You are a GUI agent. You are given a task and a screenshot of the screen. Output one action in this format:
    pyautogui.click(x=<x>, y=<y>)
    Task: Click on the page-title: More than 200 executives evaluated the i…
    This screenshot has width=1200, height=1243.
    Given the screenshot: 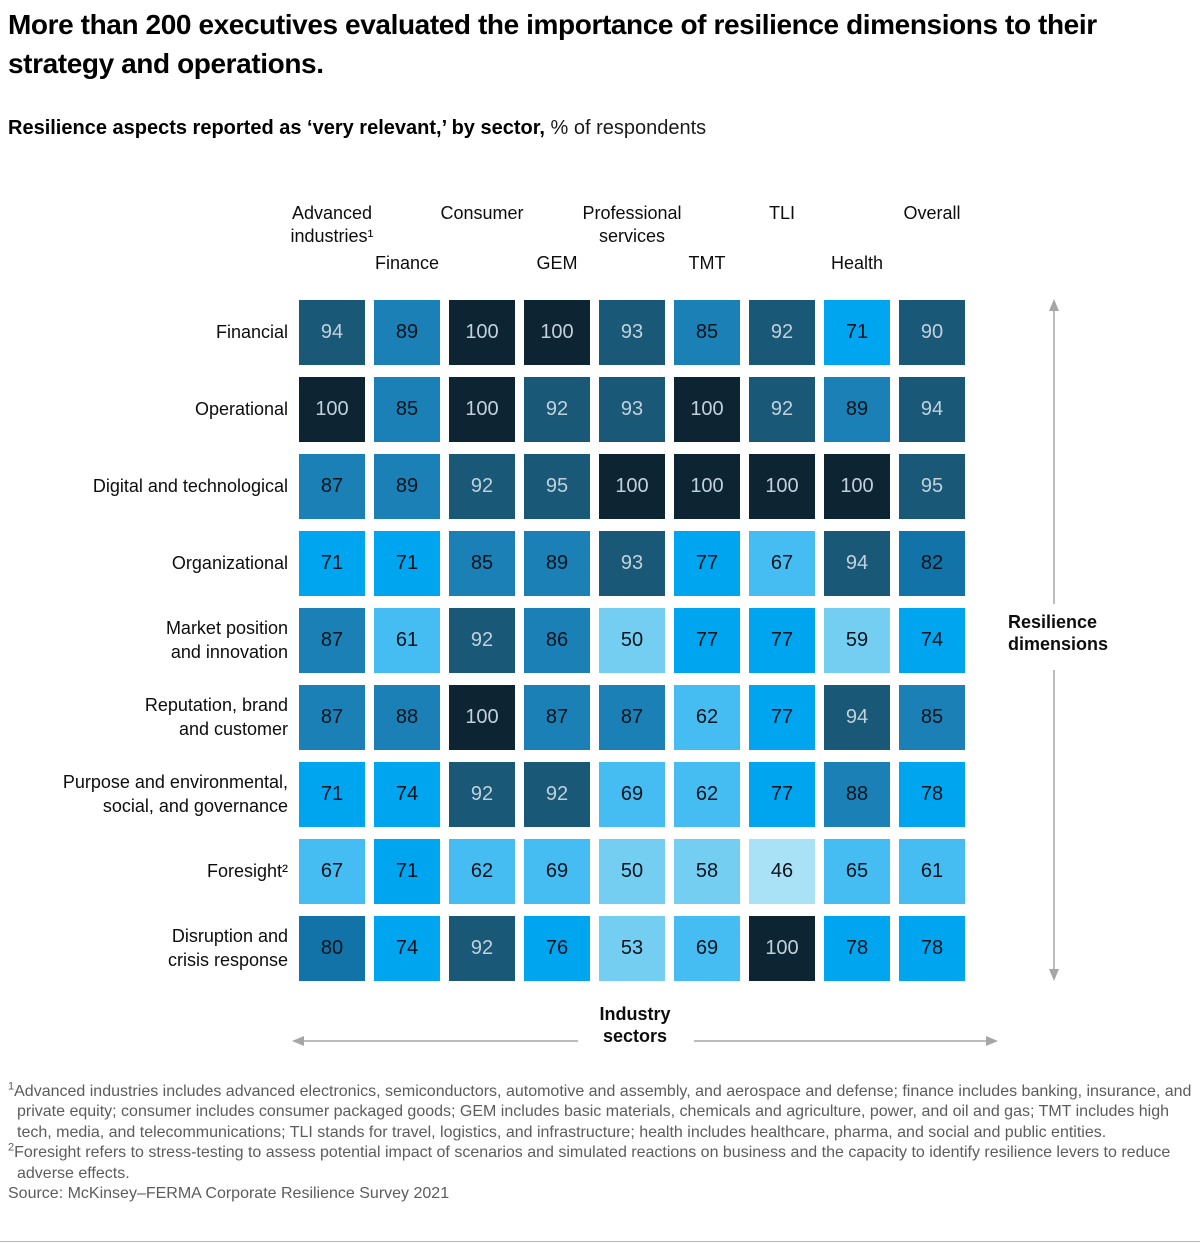 What is the action you would take?
    pyautogui.click(x=552, y=44)
    